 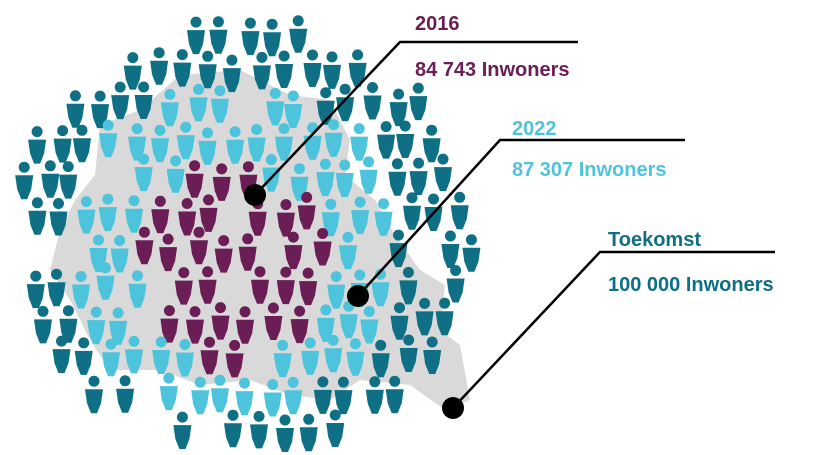 What do you see at coordinates (589, 170) in the screenshot?
I see `callout-population: 87 307 Inwoners` at bounding box center [589, 170].